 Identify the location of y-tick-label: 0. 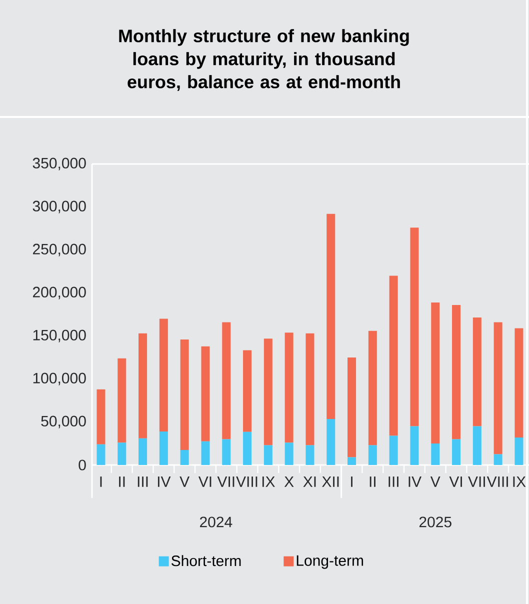
(82, 465).